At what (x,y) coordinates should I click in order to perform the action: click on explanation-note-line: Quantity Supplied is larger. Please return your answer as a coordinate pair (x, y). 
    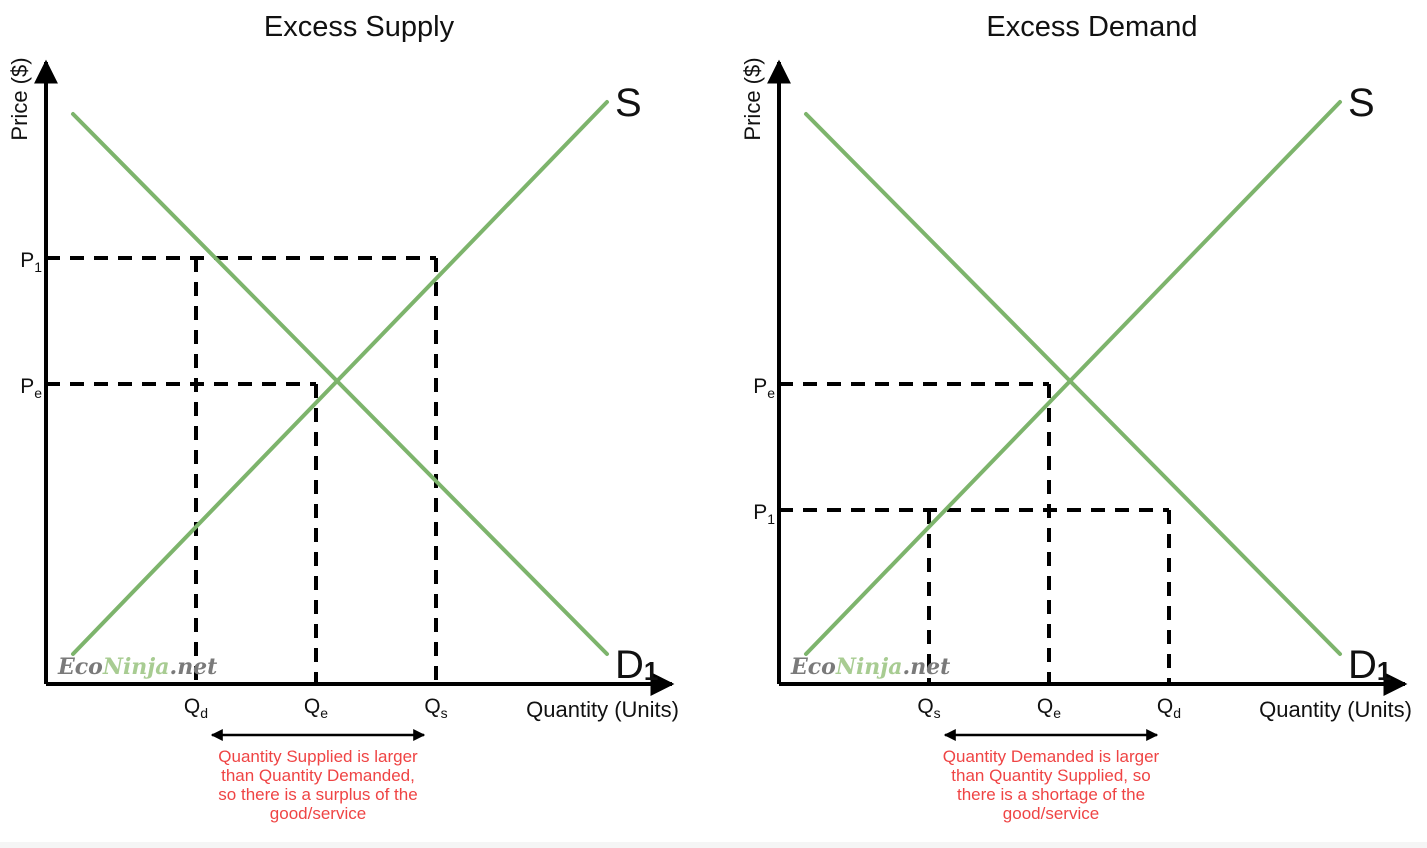
    Looking at the image, I should click on (318, 756).